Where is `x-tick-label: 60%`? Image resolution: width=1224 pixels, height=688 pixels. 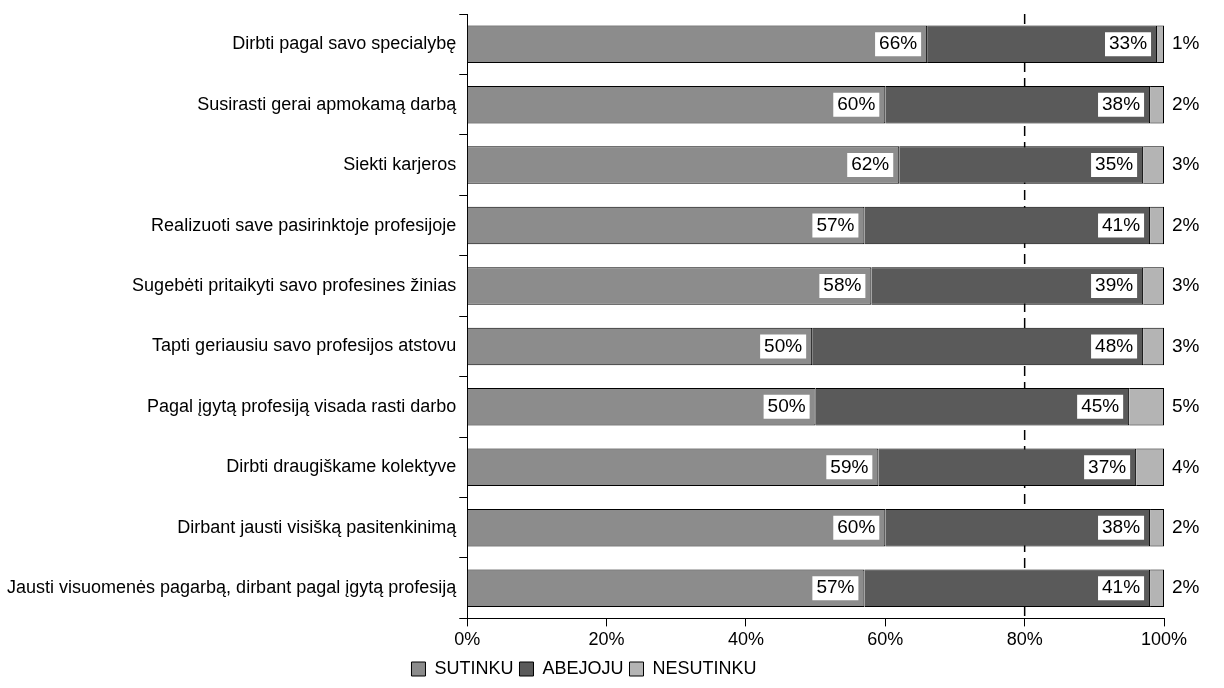 x-tick-label: 60% is located at coordinates (885, 639).